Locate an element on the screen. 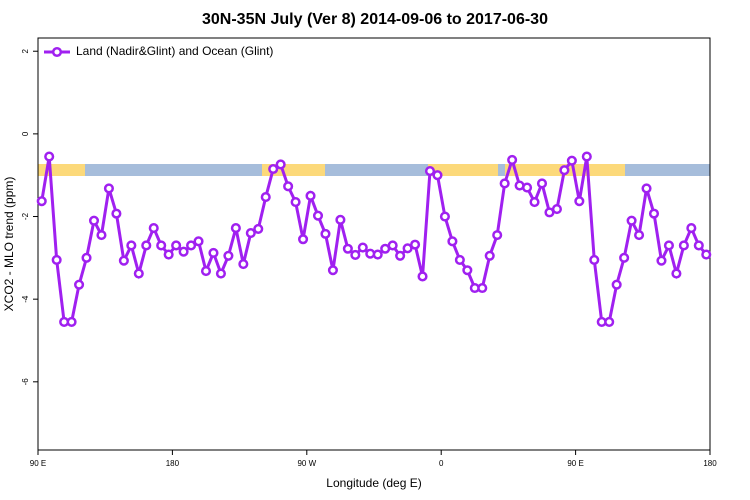 The image size is (750, 500). x-tick-label: 90 W is located at coordinates (306, 463).